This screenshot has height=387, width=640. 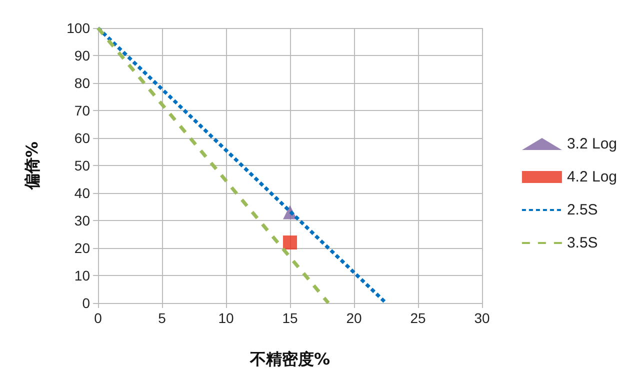 I want to click on x-tick-label: 25, so click(x=418, y=318).